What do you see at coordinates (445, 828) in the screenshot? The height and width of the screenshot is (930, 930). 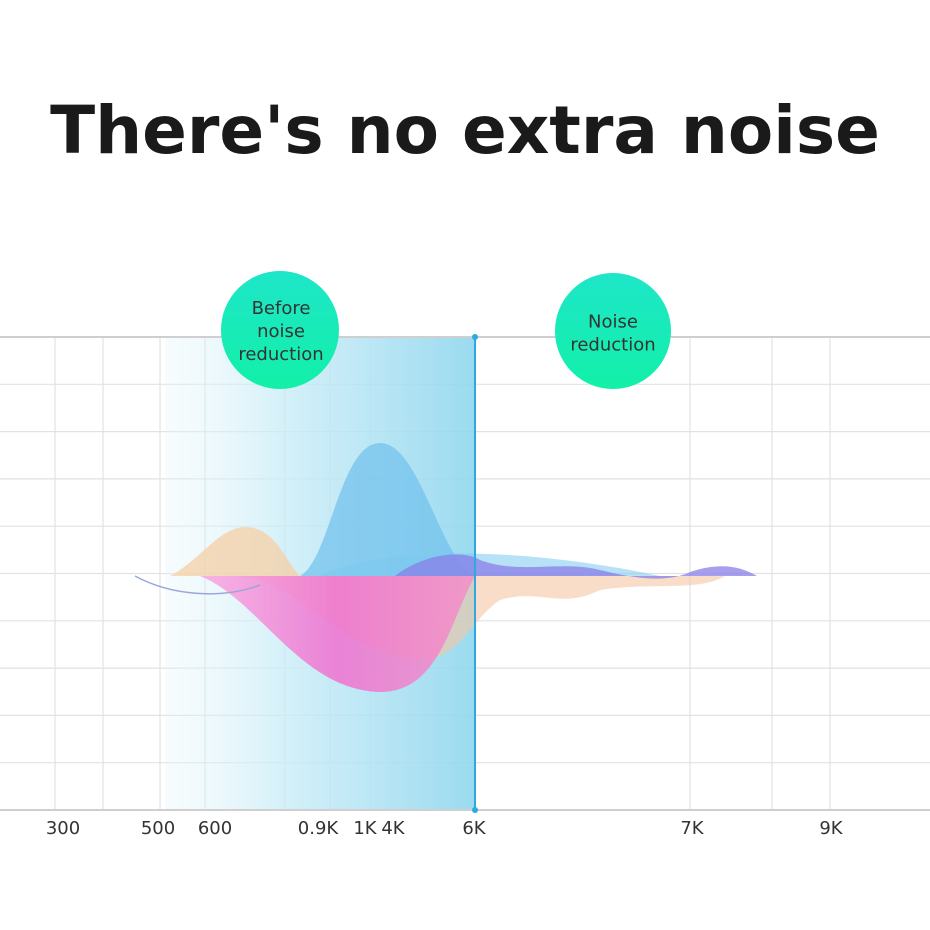 I see `axis-labels: 300 500 600 0.9K 1K 4K 6K 7K 9K` at bounding box center [445, 828].